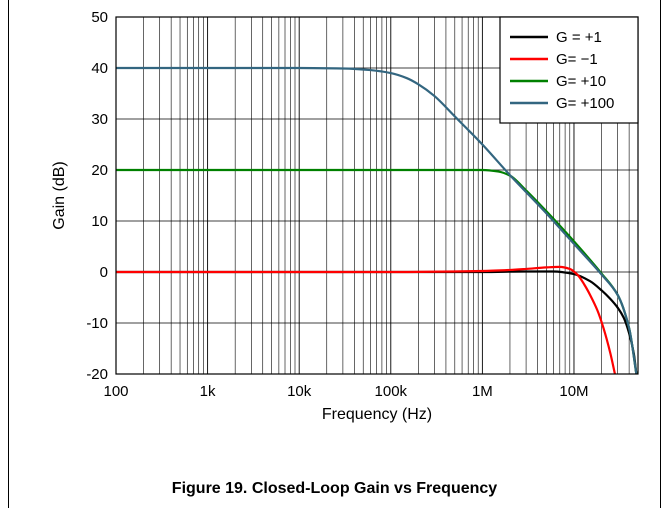 This screenshot has width=669, height=508. What do you see at coordinates (104, 272) in the screenshot?
I see `y-tick-label: 0` at bounding box center [104, 272].